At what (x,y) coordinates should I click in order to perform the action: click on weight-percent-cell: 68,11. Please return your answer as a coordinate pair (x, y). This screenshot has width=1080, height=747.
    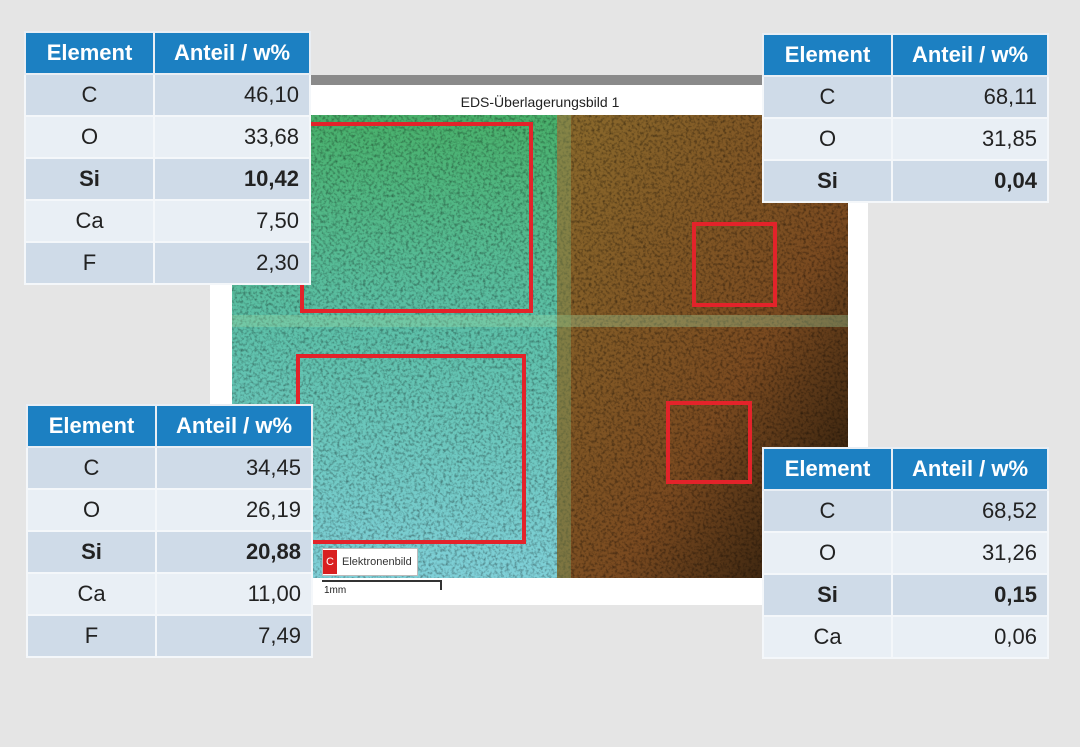
    Looking at the image, I should click on (970, 97).